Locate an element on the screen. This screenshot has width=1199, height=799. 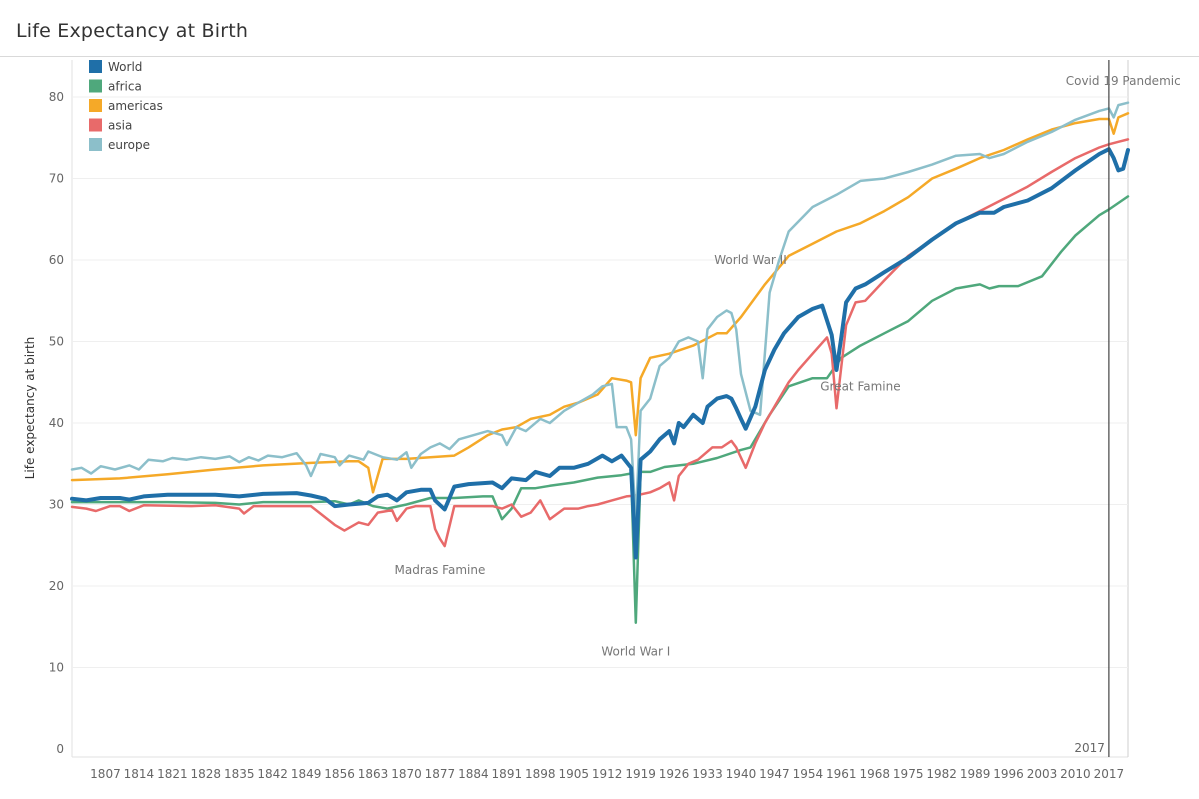
x-tick-label: 1975 is located at coordinates (908, 774).